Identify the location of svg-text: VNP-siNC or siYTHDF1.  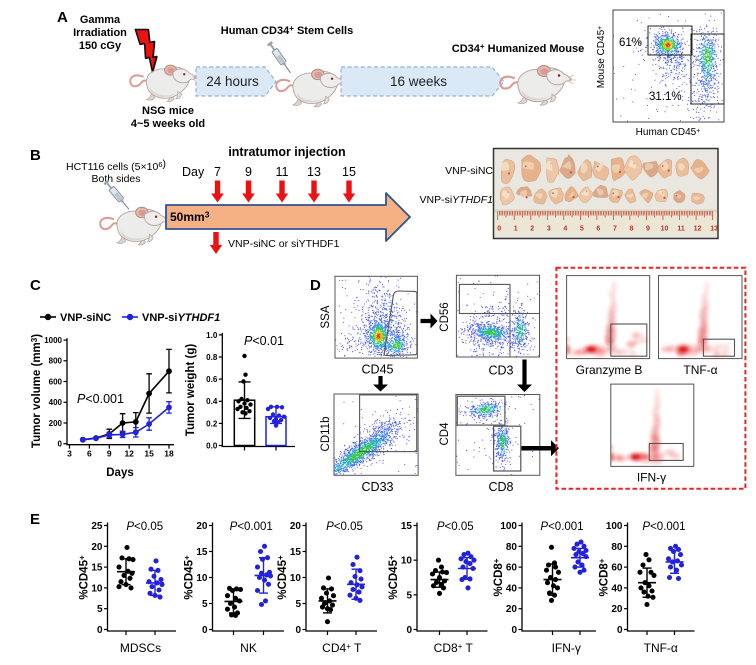
(284, 244).